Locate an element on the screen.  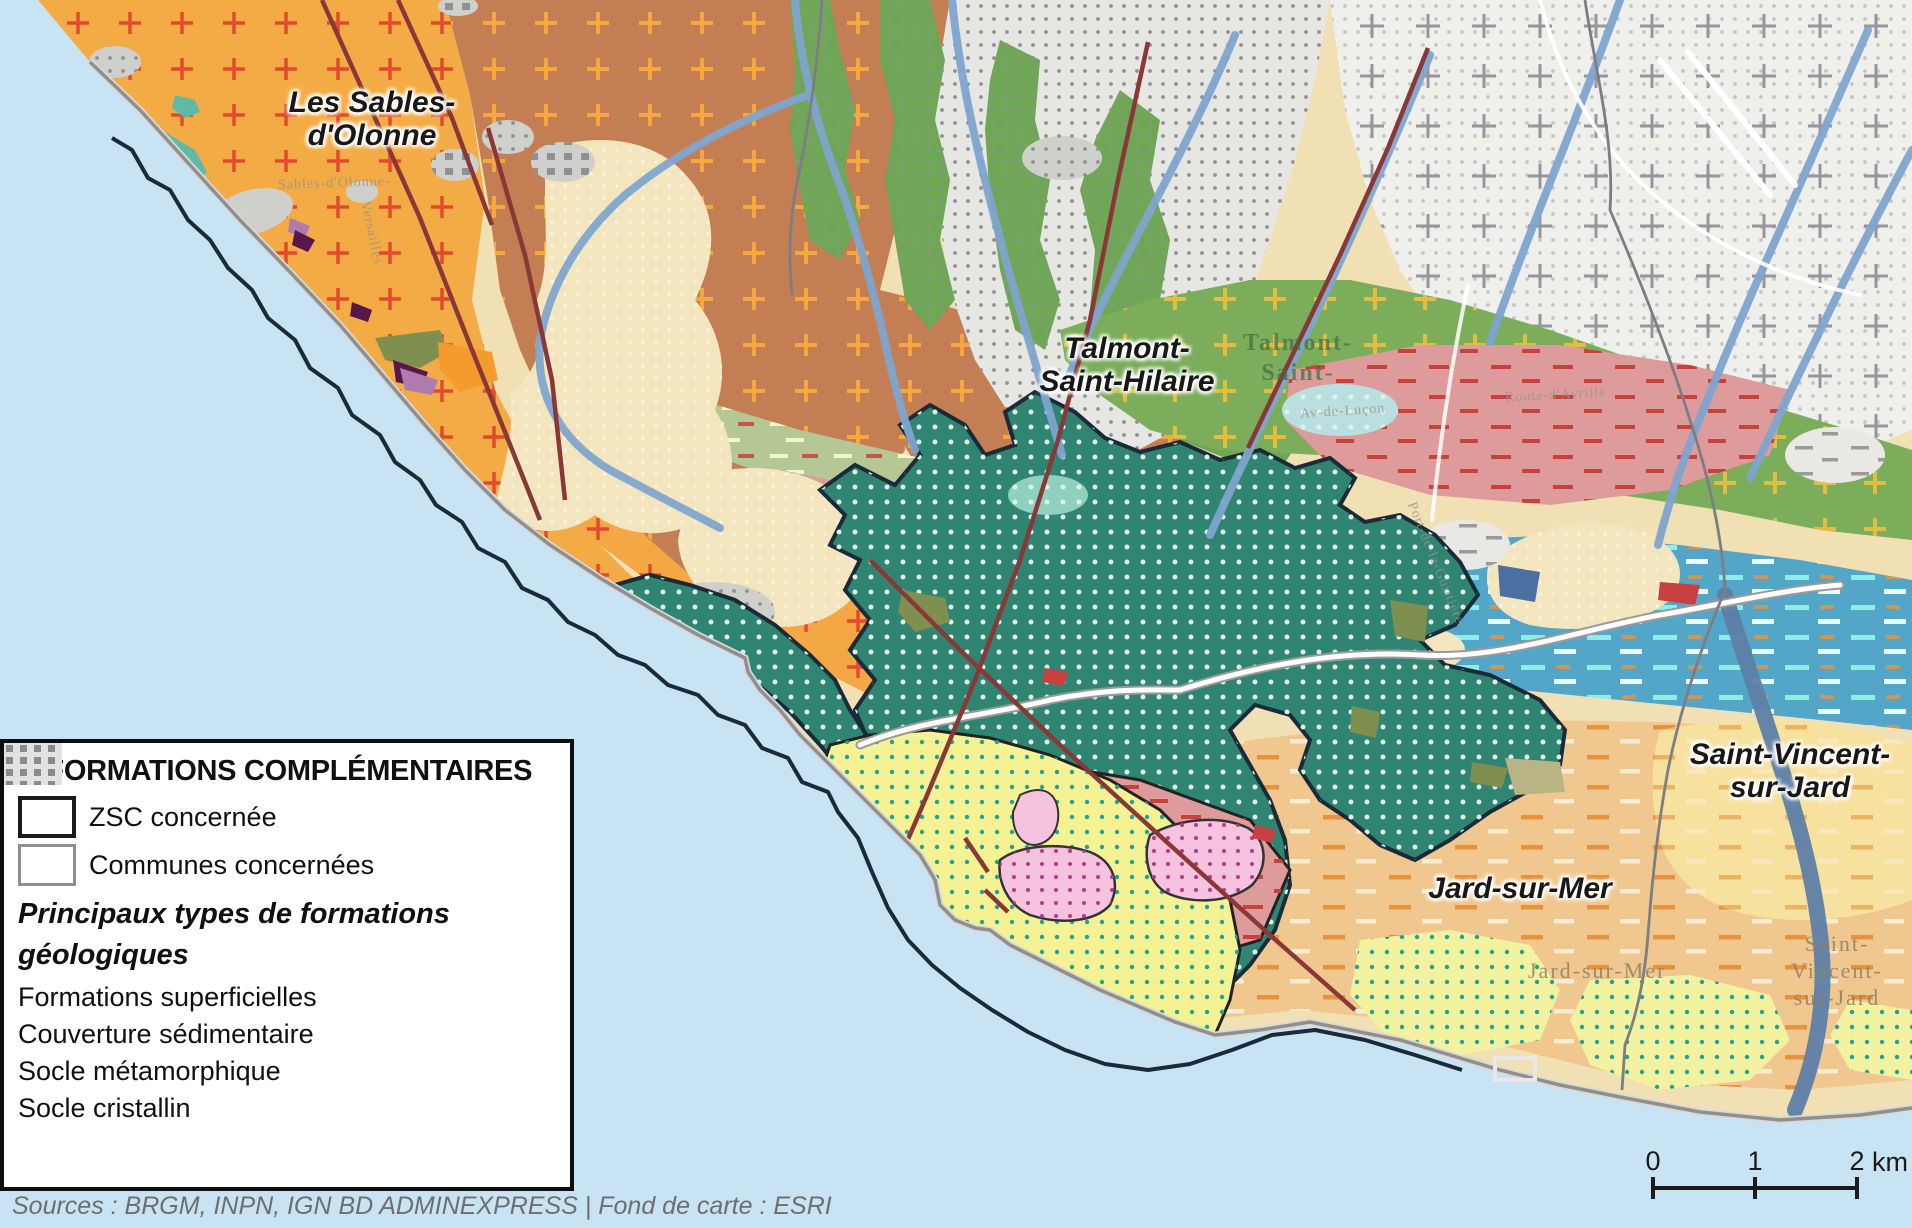
legend-item-communes: Communes concernées is located at coordinates (287, 865).